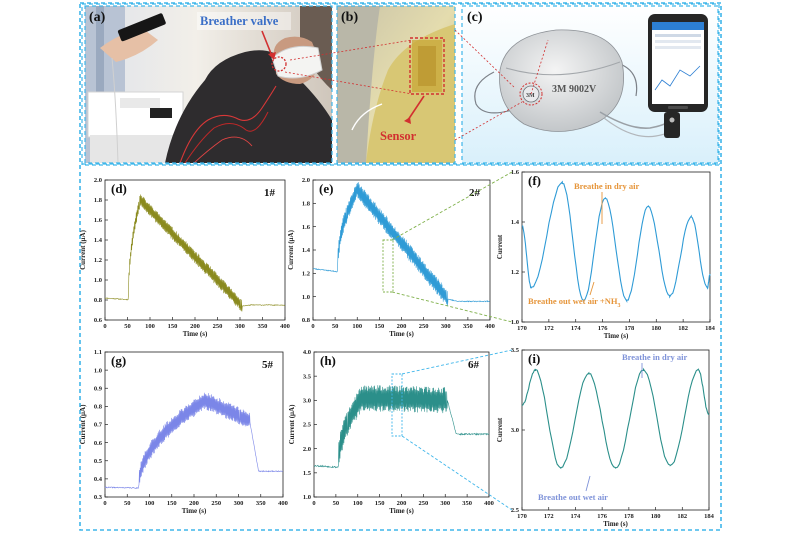  I want to click on y-tick-label: 2.5, so click(515, 510).